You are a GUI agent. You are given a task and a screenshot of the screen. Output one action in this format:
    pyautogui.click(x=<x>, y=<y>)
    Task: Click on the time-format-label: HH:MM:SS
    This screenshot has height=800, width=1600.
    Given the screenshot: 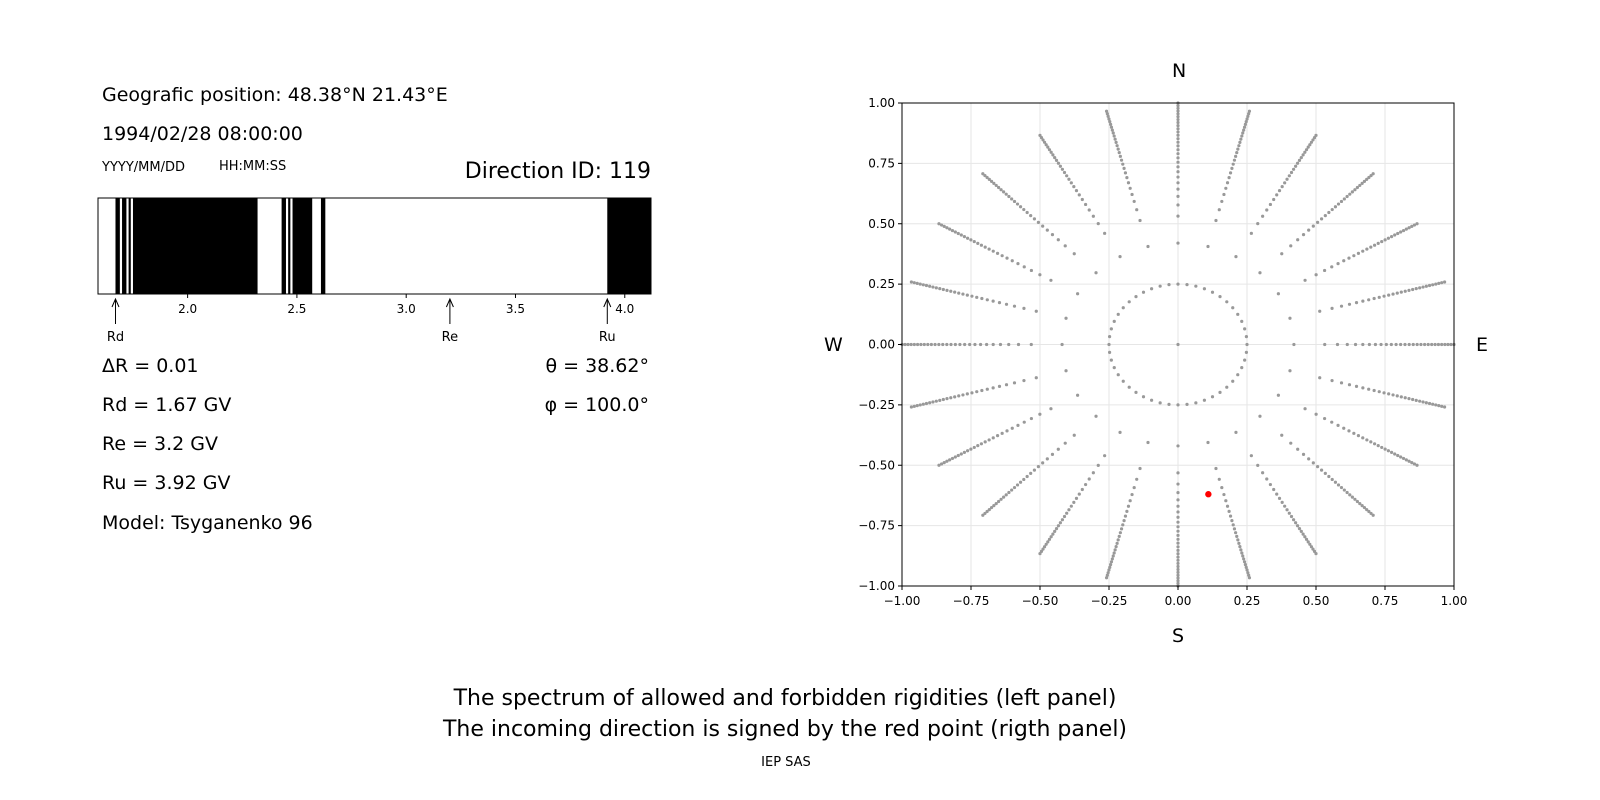 What is the action you would take?
    pyautogui.click(x=253, y=166)
    